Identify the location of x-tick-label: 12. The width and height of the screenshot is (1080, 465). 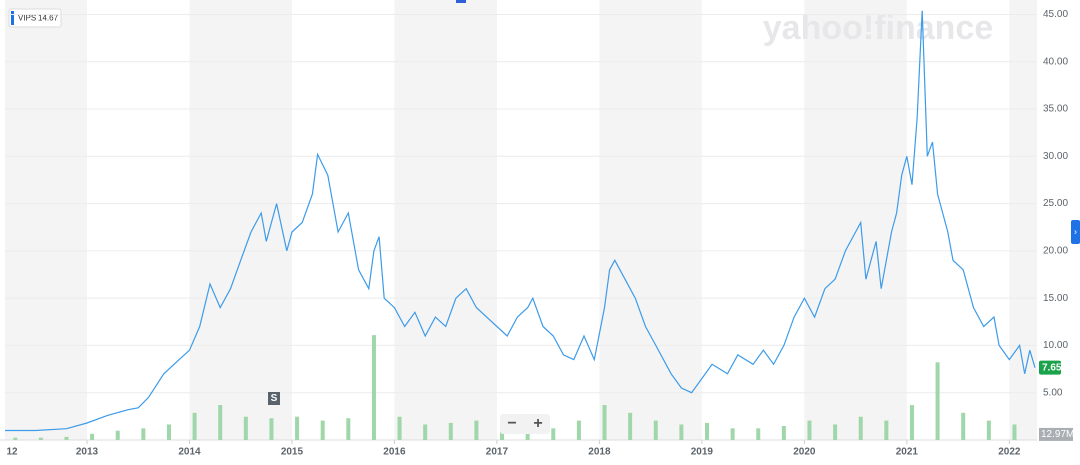
(12, 452).